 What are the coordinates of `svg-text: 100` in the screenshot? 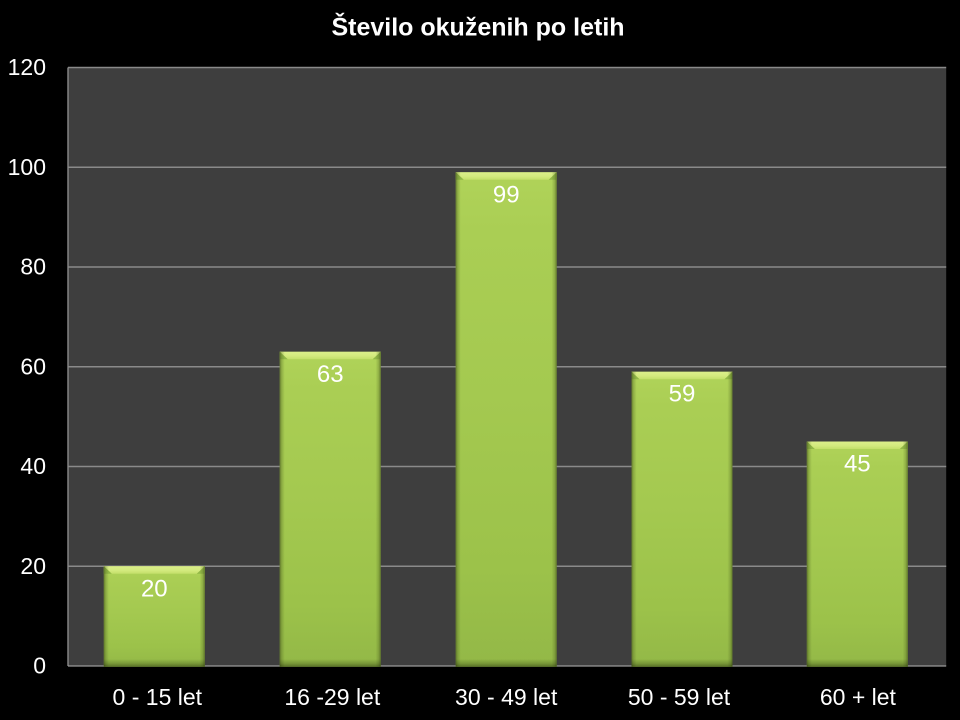 It's located at (27, 167).